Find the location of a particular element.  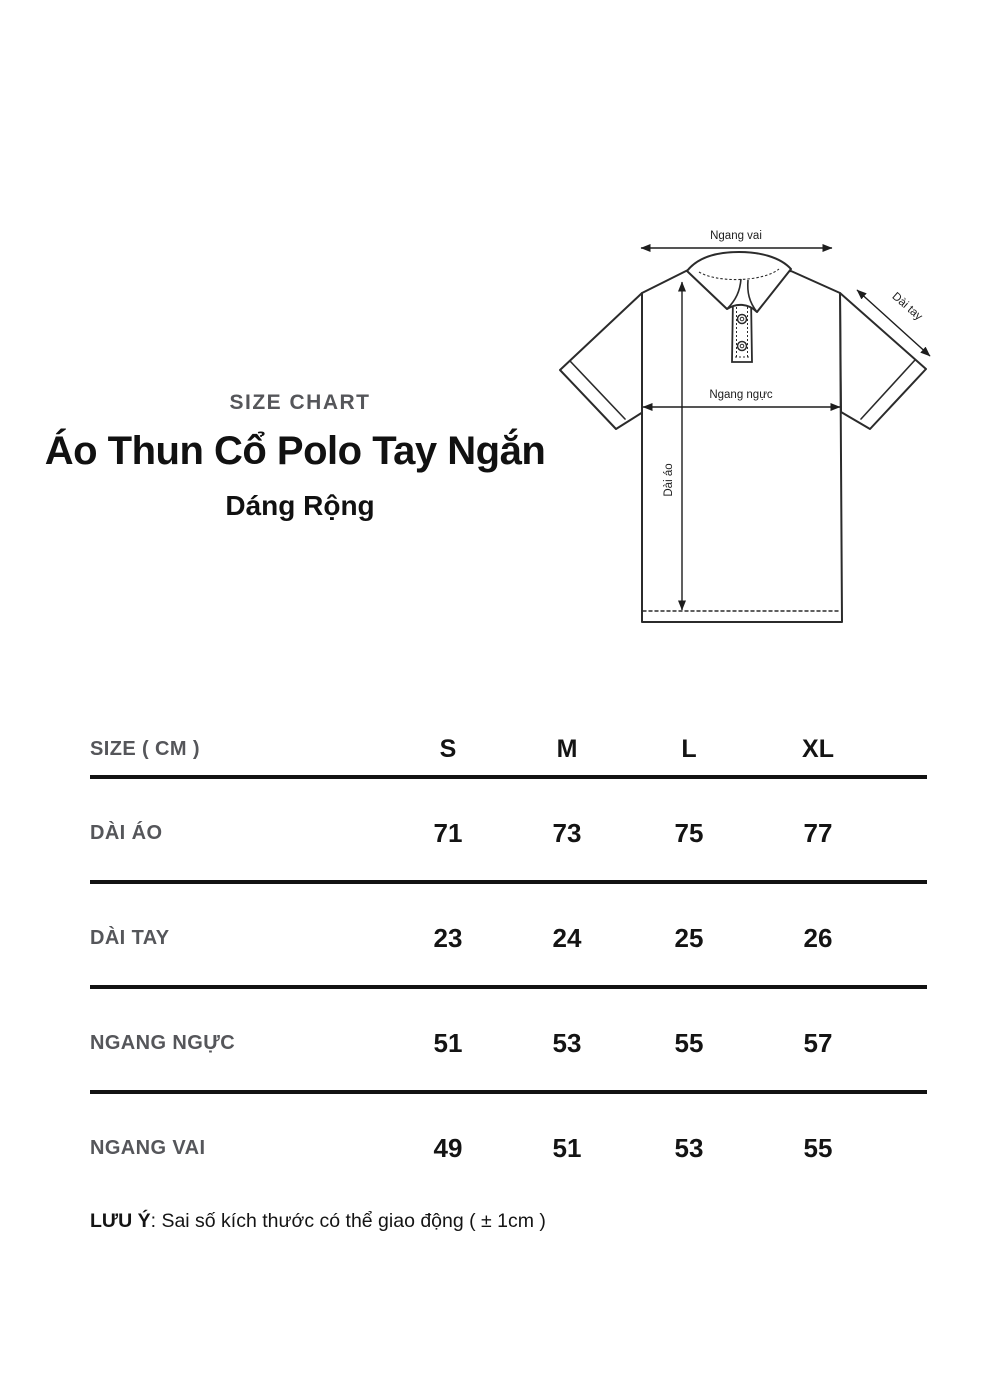

right-cuff-seam is located at coordinates (888, 389).